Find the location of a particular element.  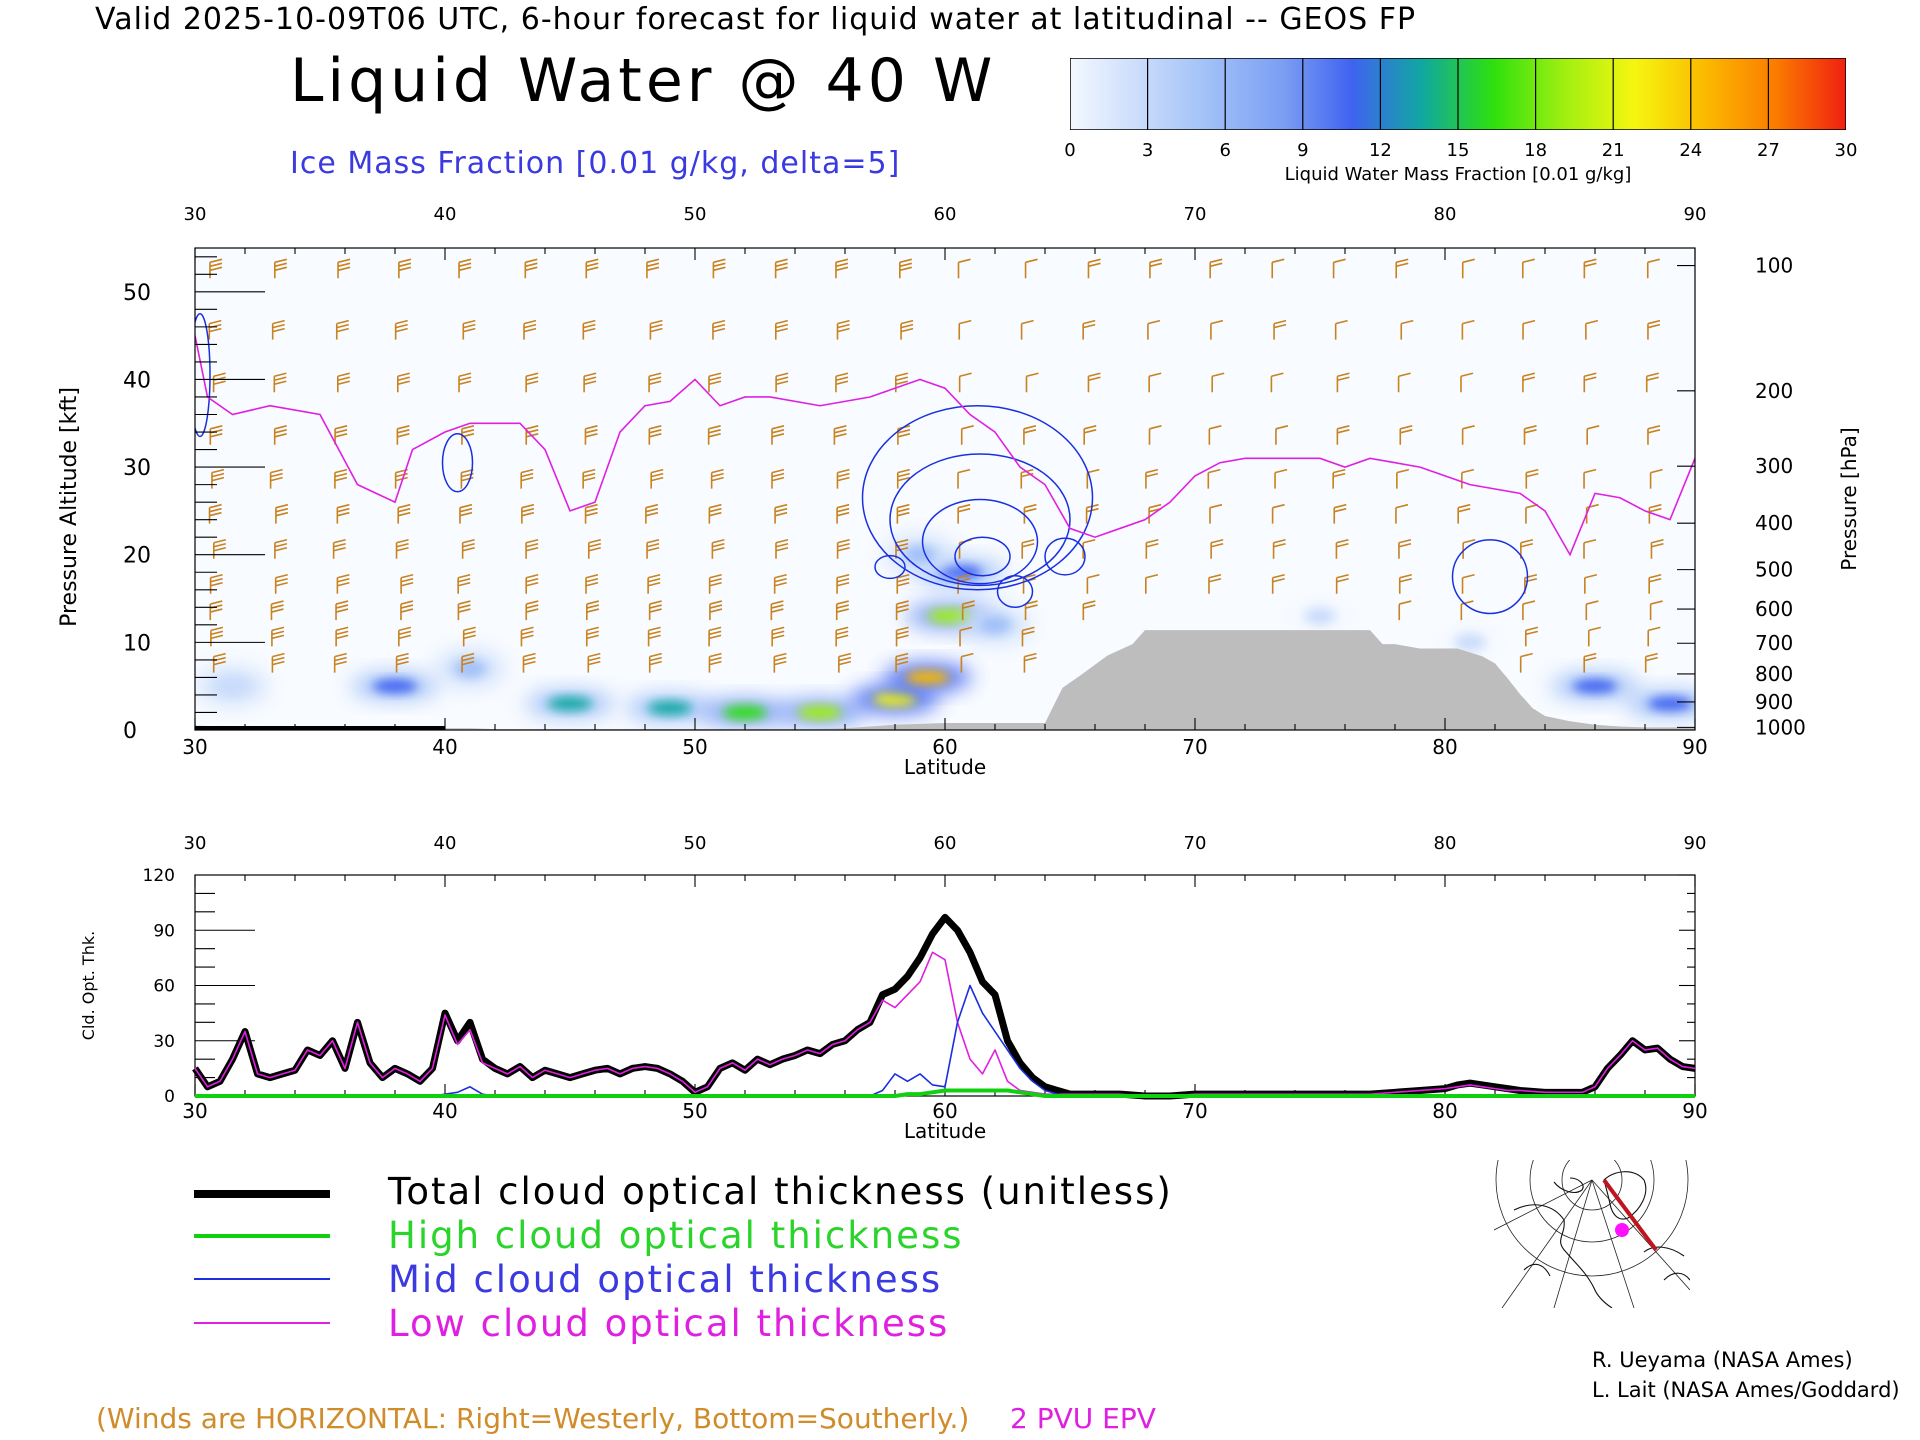

pressure-tick-label: 300 is located at coordinates (1774, 466).